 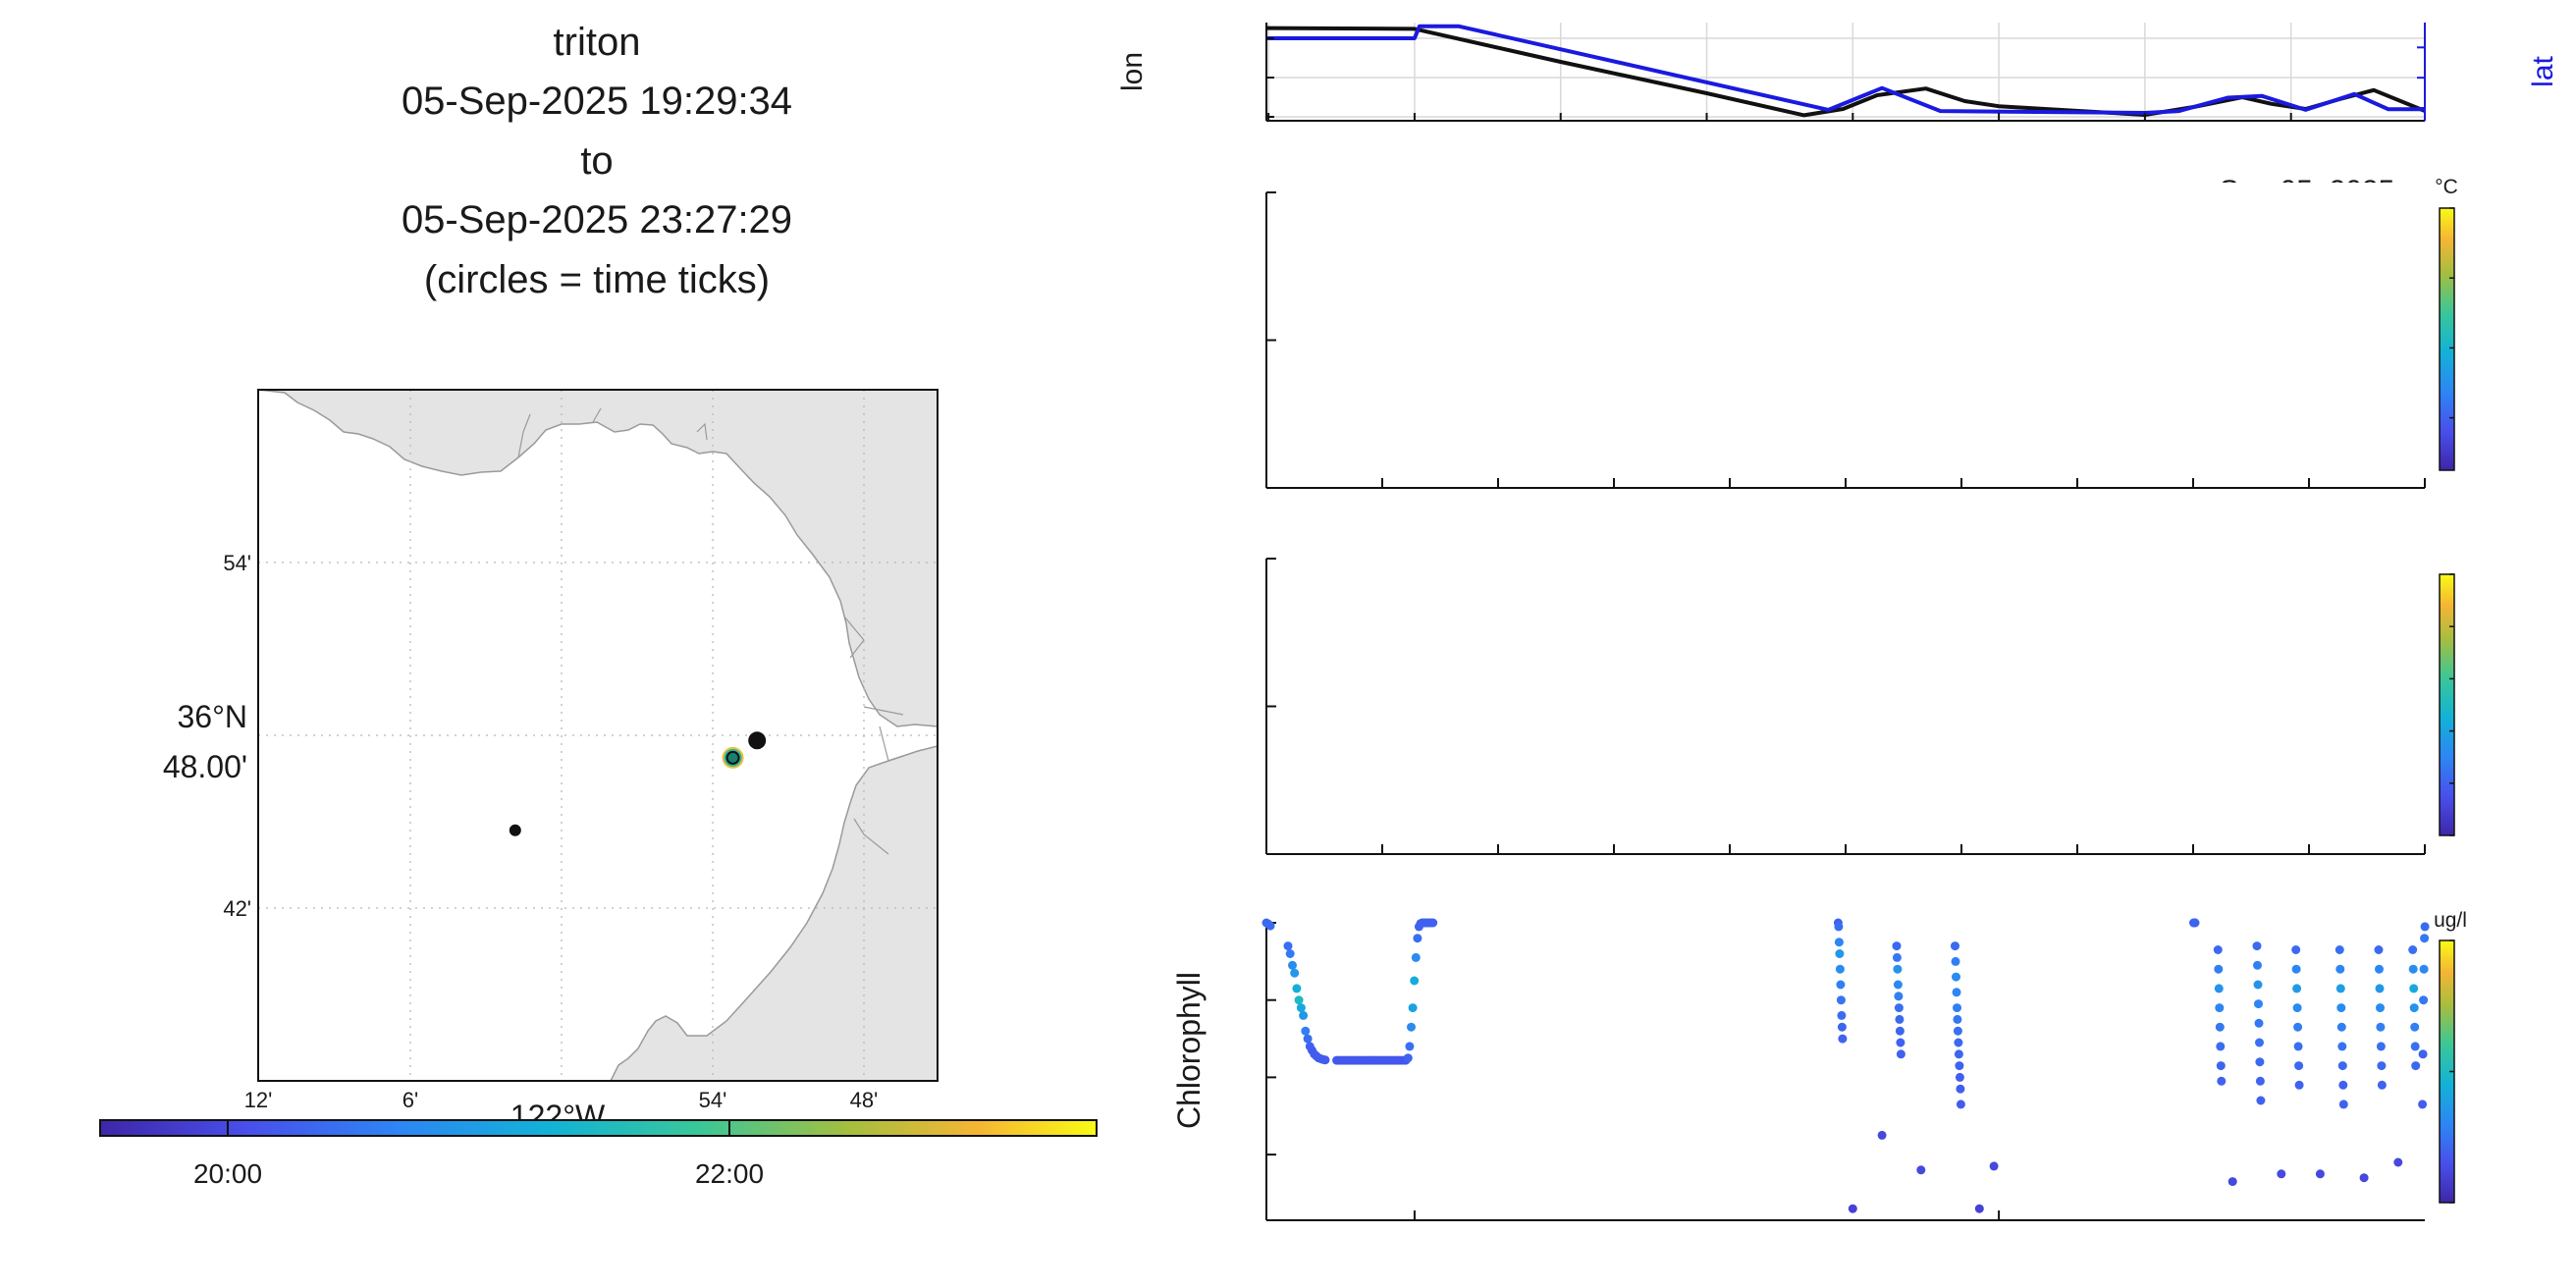 What do you see at coordinates (1845, 706) in the screenshot?
I see `salinity-ticks` at bounding box center [1845, 706].